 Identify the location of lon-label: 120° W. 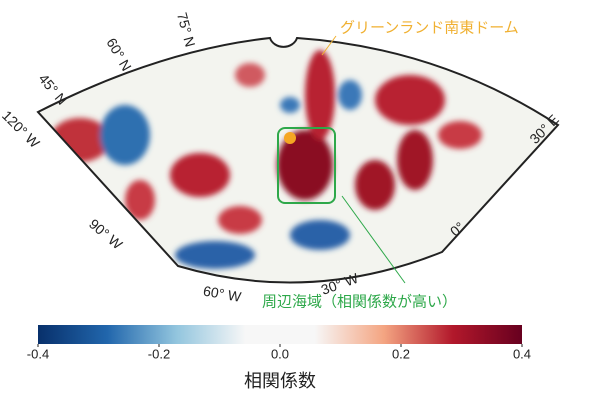
(21, 129).